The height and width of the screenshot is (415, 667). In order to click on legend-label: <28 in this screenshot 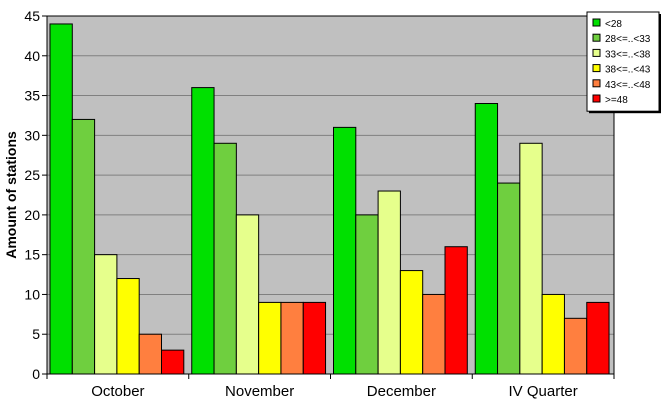, I will do `click(613, 24)`.